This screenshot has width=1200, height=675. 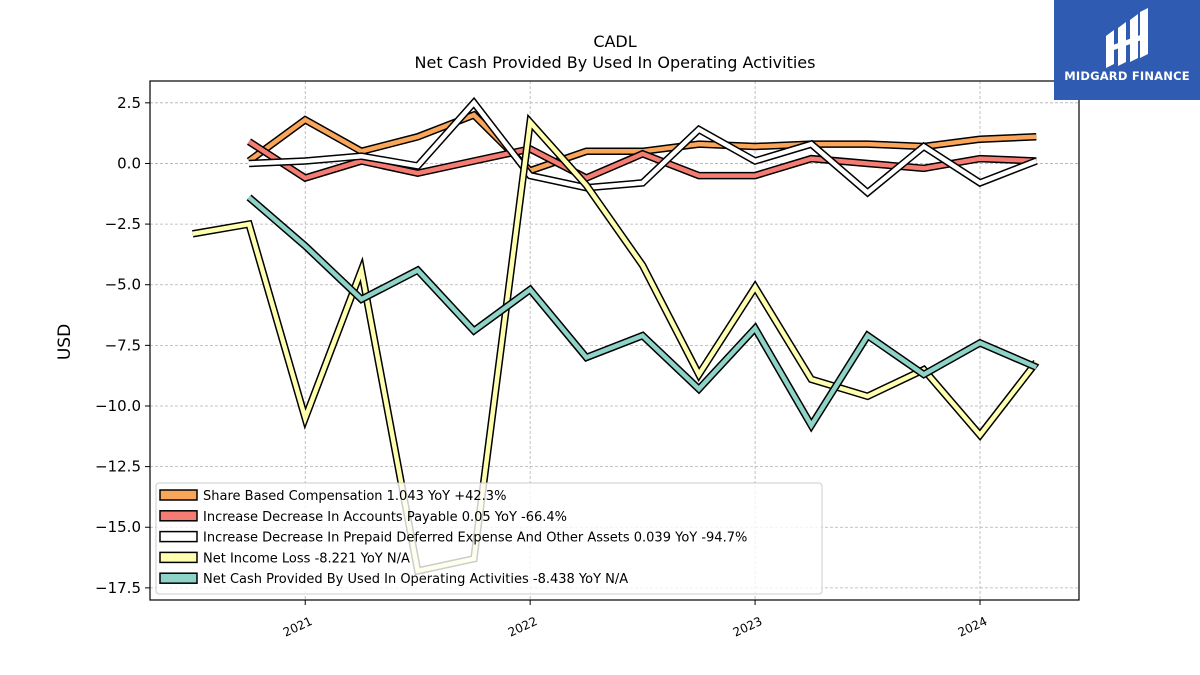 What do you see at coordinates (973, 627) in the screenshot?
I see `x-tick-label: 2024` at bounding box center [973, 627].